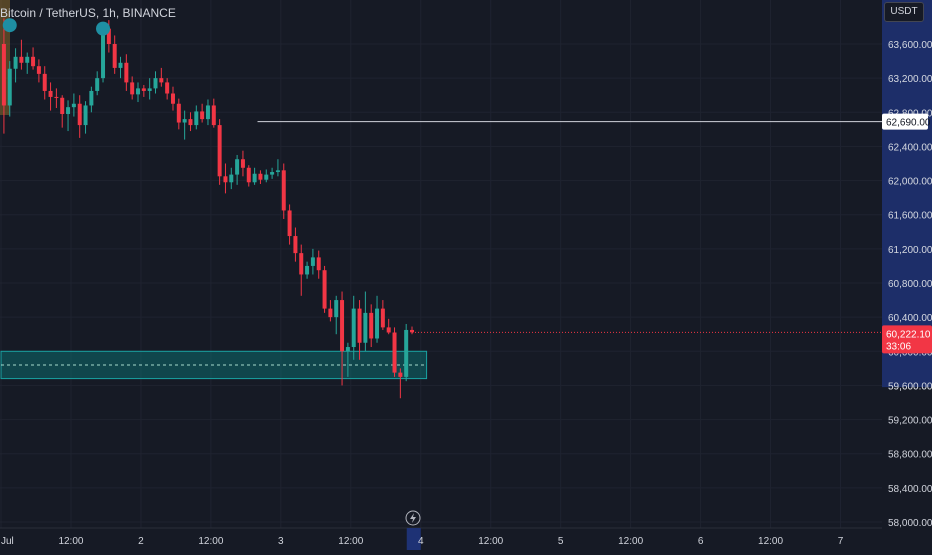 The width and height of the screenshot is (932, 555). Describe the element at coordinates (281, 541) in the screenshot. I see `time-tick-label: 3` at that location.